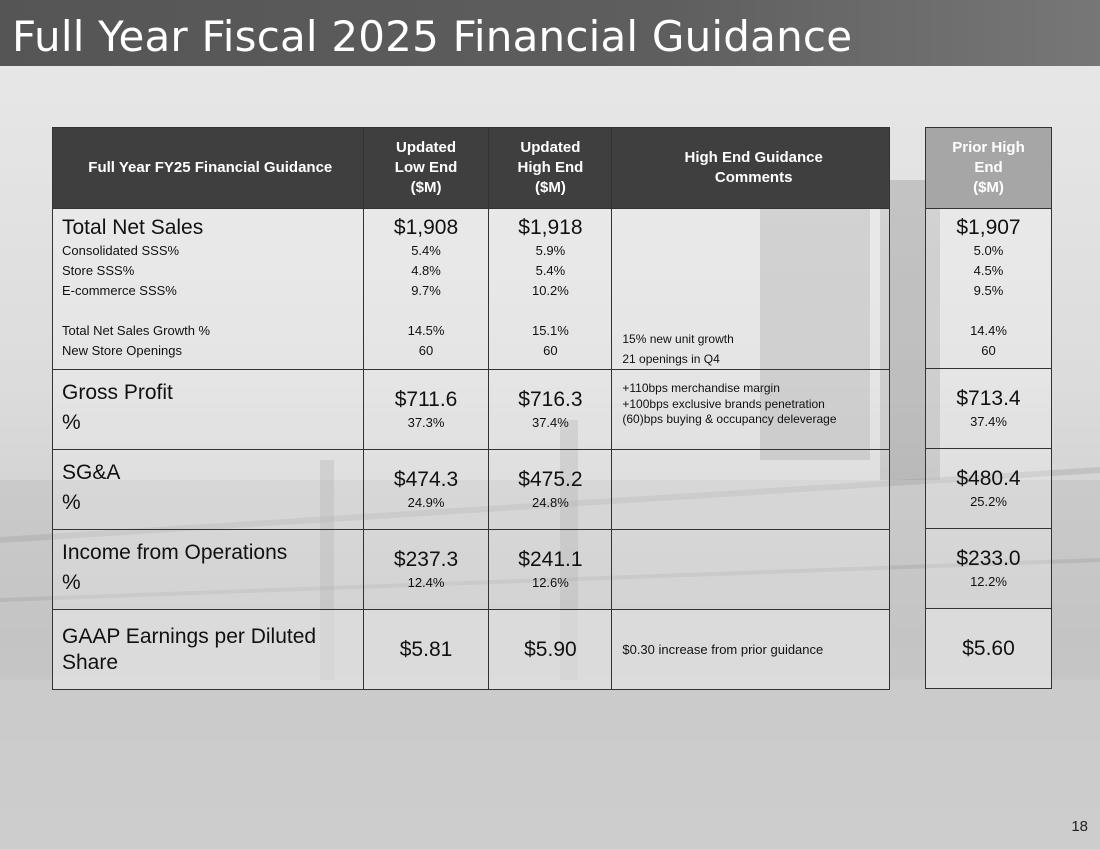  I want to click on ifo-high: $241.1 12.6%, so click(550, 569).